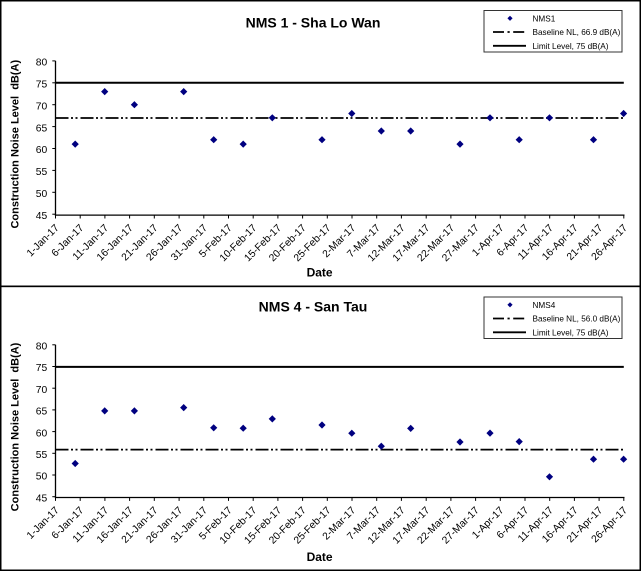 Image resolution: width=641 pixels, height=571 pixels. What do you see at coordinates (544, 18) in the screenshot?
I see `svg-text: NMS1` at bounding box center [544, 18].